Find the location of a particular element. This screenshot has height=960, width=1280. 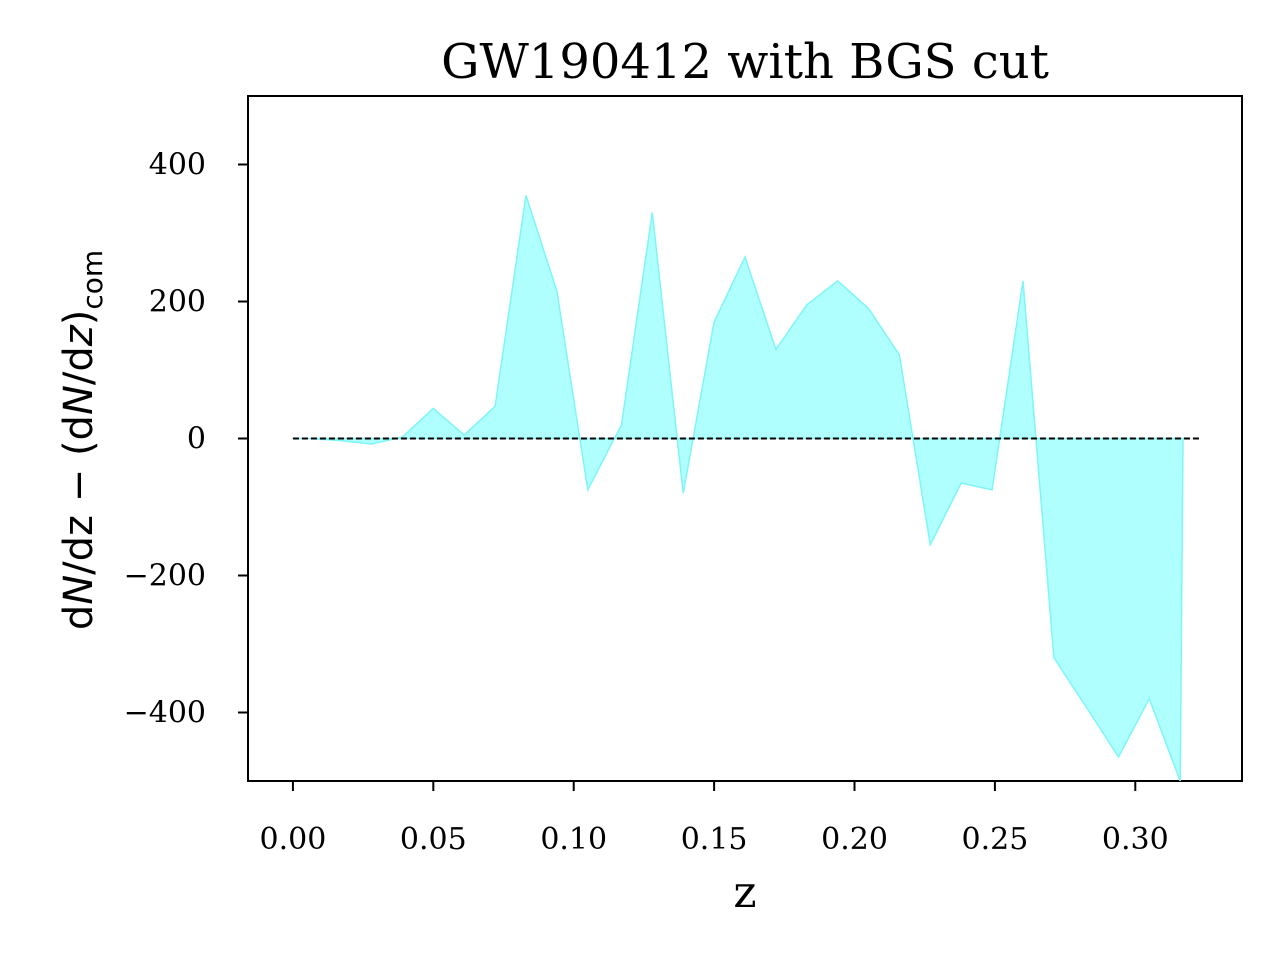

x-tick-label: 0.10 is located at coordinates (573, 839).